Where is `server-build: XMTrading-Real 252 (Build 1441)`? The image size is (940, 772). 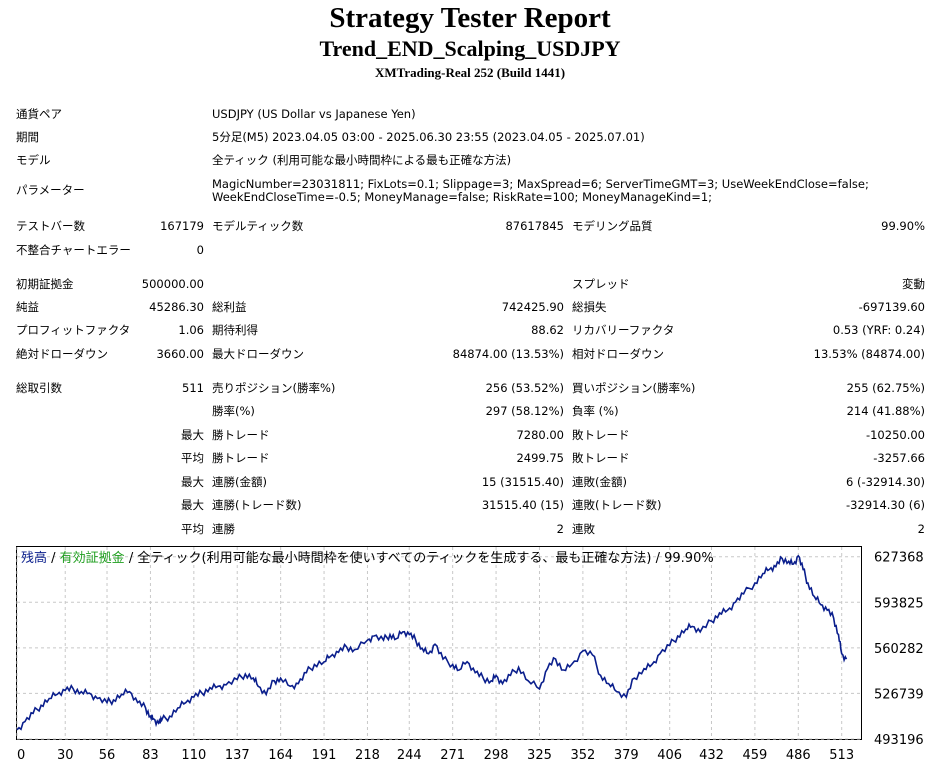 server-build: XMTrading-Real 252 (Build 1441) is located at coordinates (470, 72).